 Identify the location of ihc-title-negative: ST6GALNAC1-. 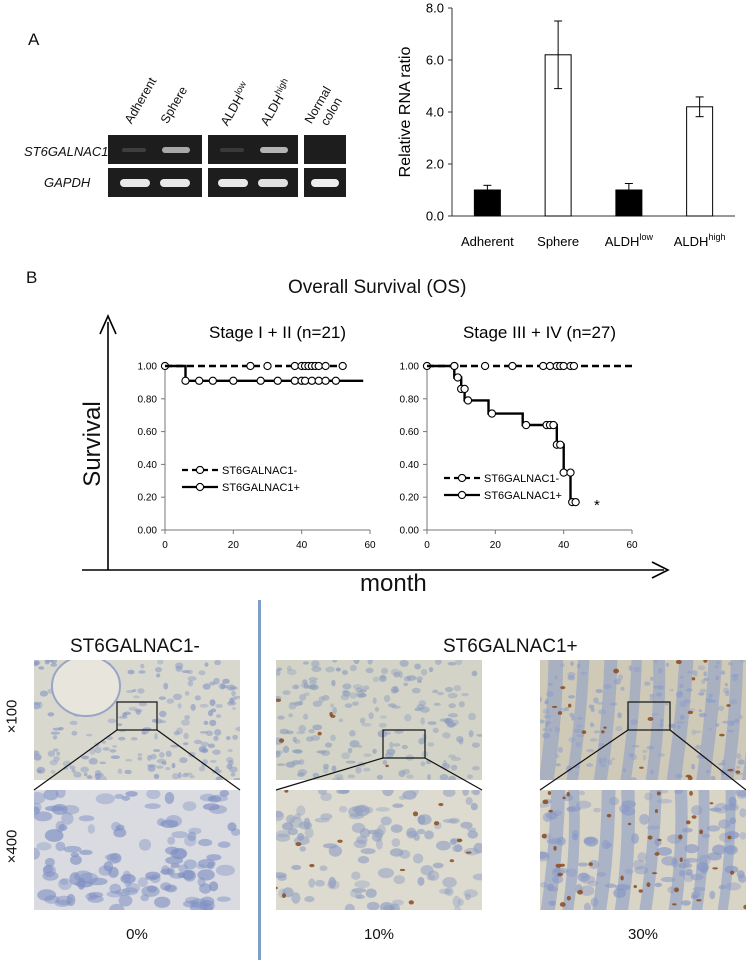
(135, 646).